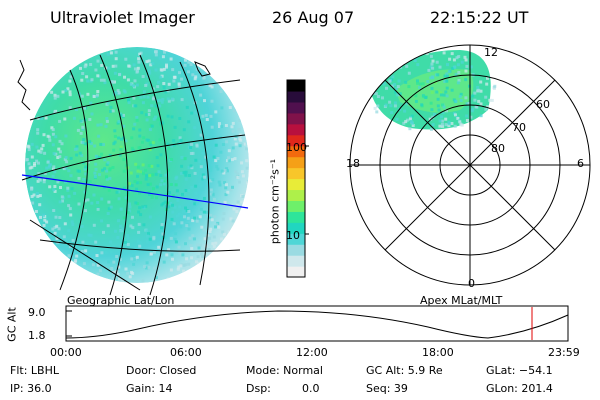  What do you see at coordinates (297, 178) in the screenshot?
I see `colorbar` at bounding box center [297, 178].